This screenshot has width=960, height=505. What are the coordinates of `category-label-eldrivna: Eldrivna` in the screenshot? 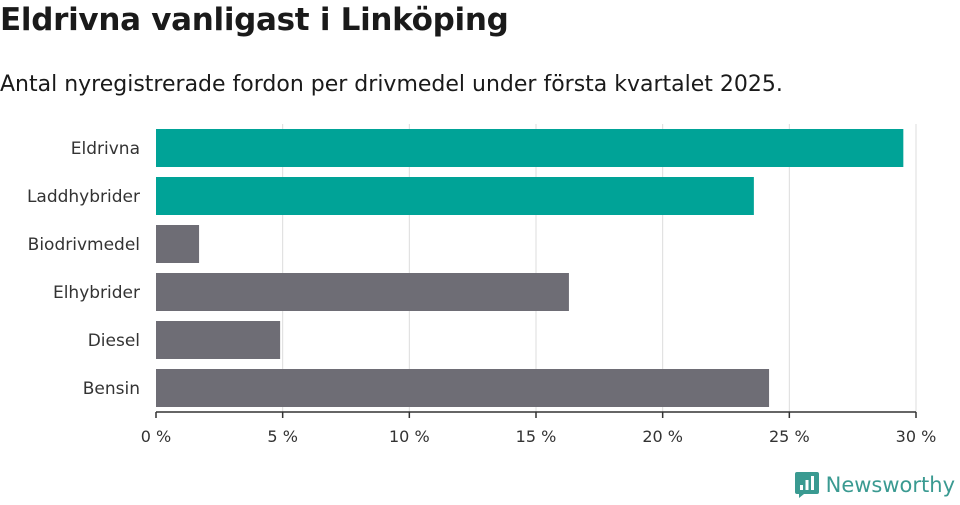 It's located at (105, 149).